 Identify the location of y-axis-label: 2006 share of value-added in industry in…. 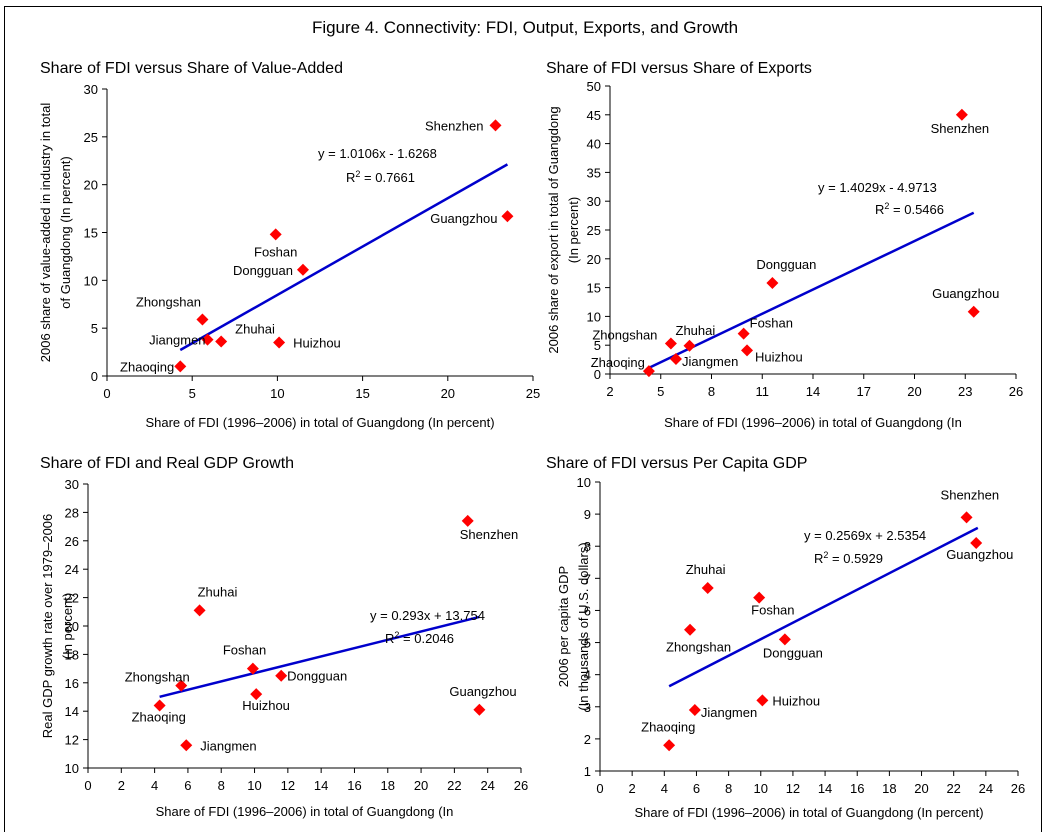
(45, 233).